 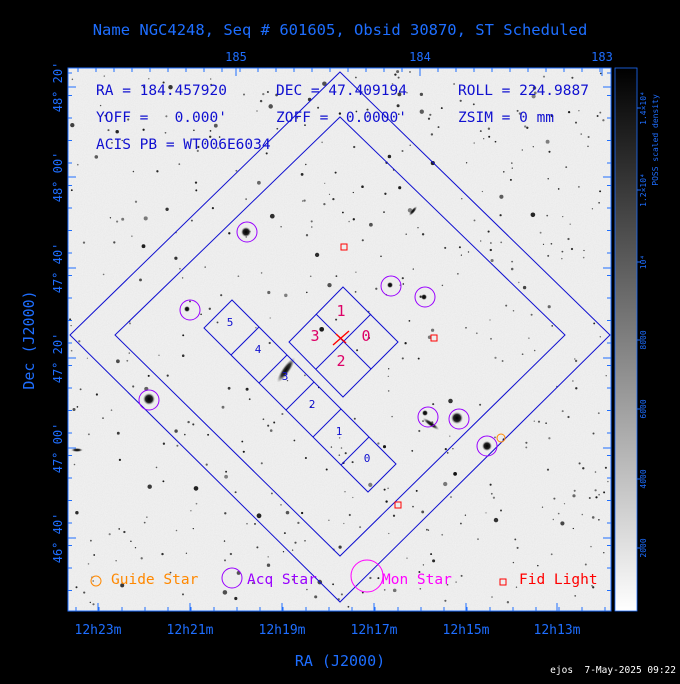 I want to click on footer-stamp: ejos 7-May-2025 09:22, so click(x=613, y=670).